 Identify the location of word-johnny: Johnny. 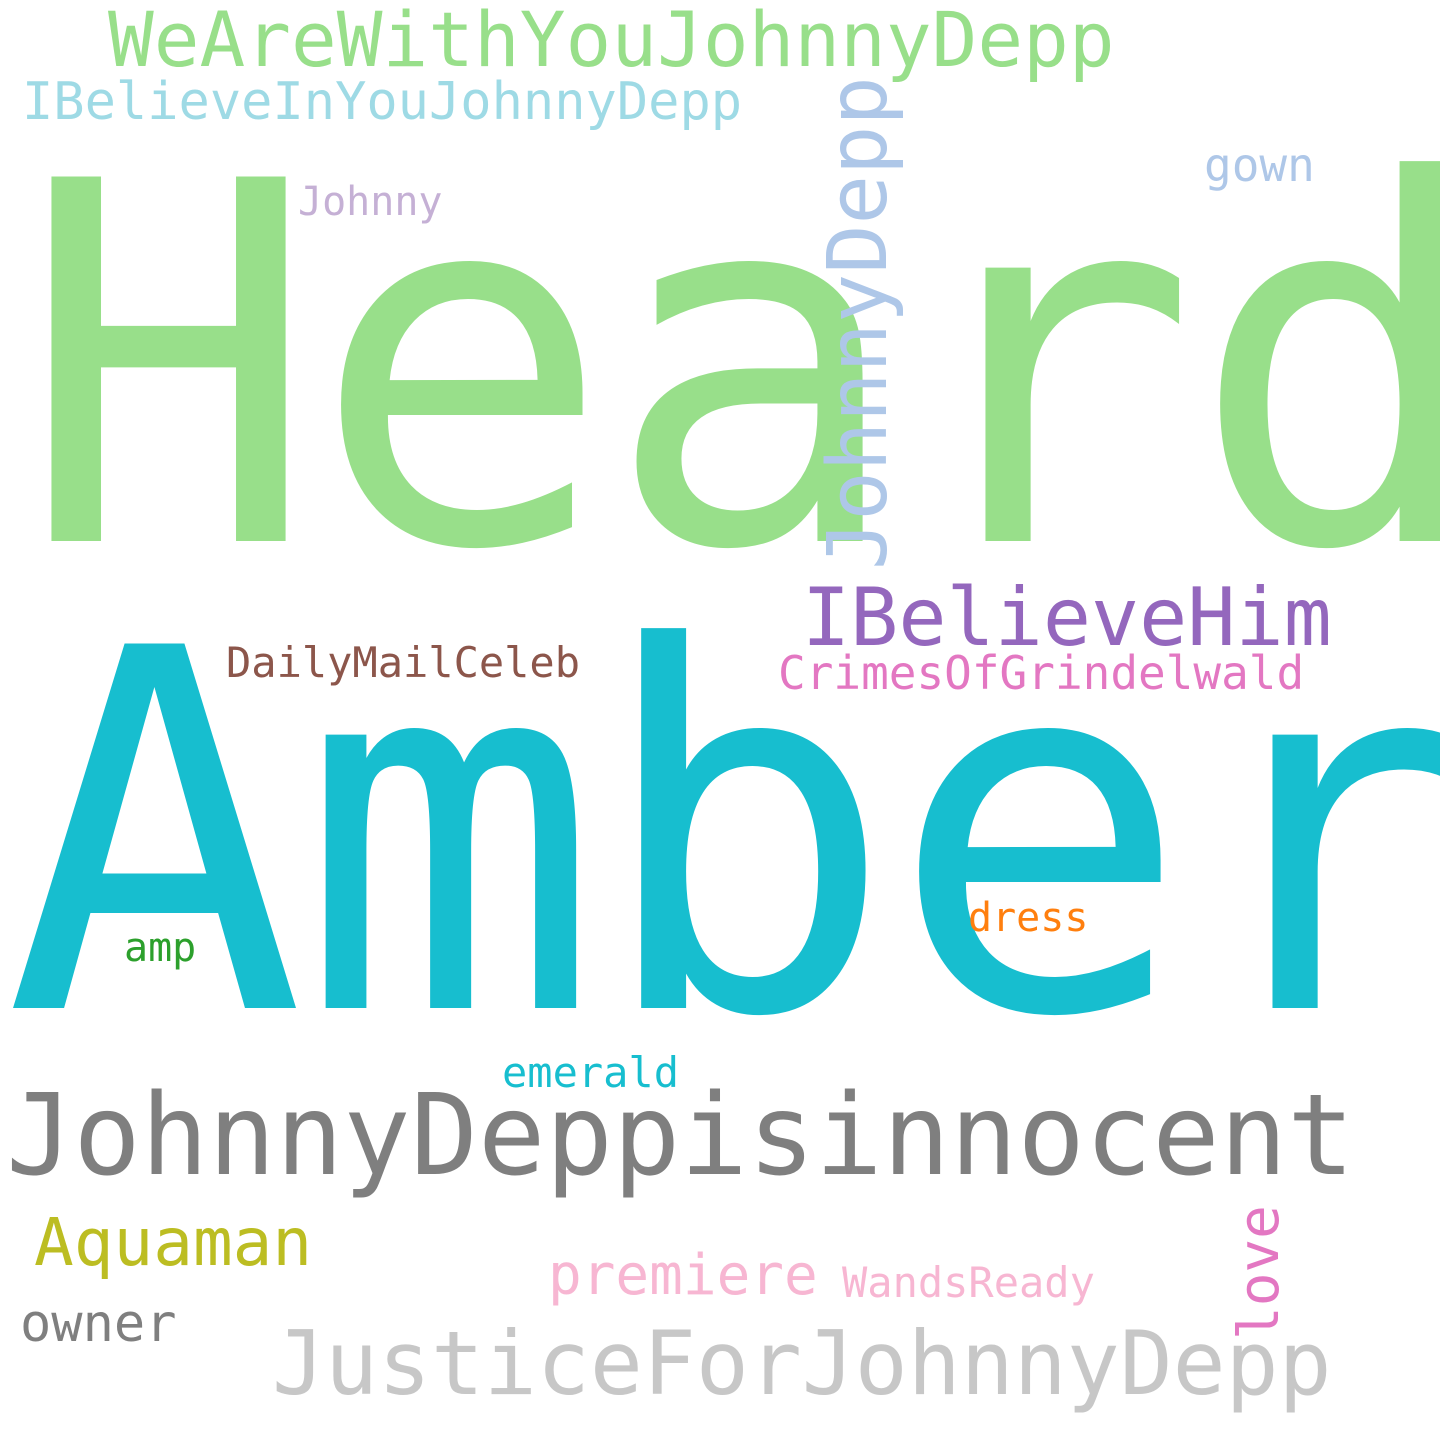
(370, 202).